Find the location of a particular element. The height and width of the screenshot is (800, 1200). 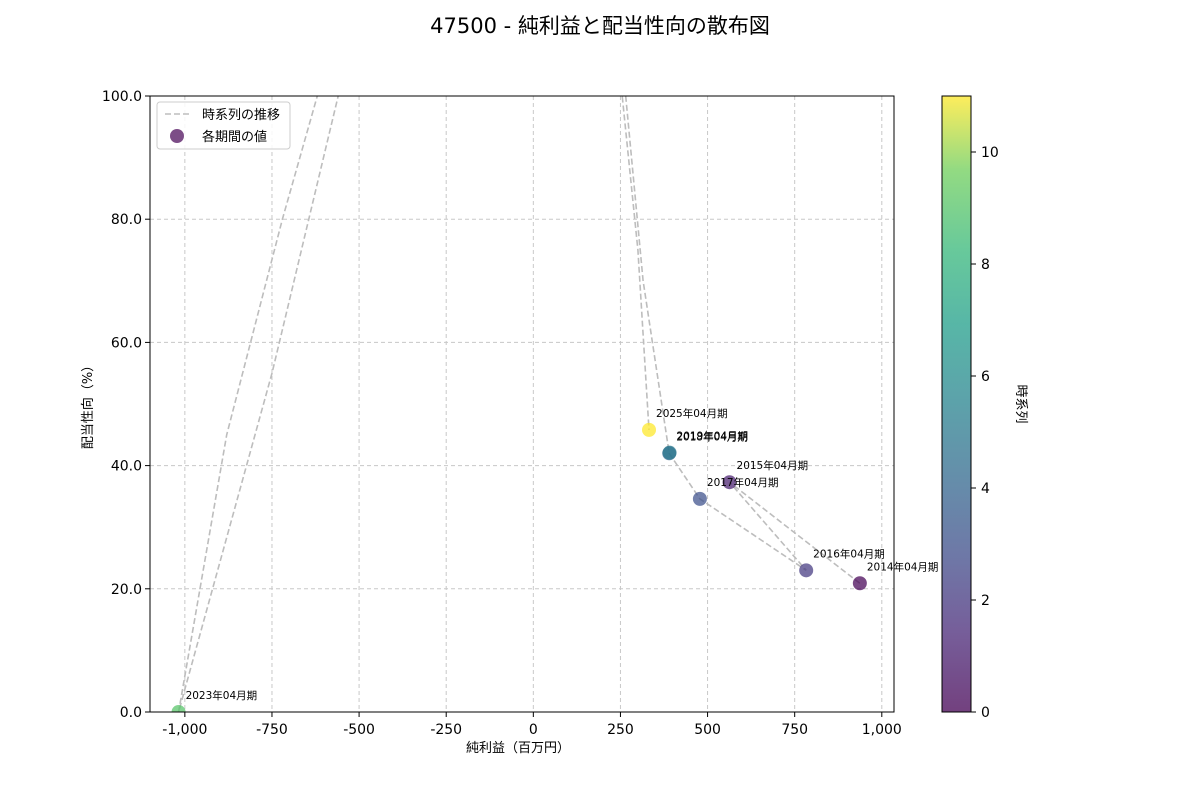

point-label: 2019年04月期 is located at coordinates (713, 436).